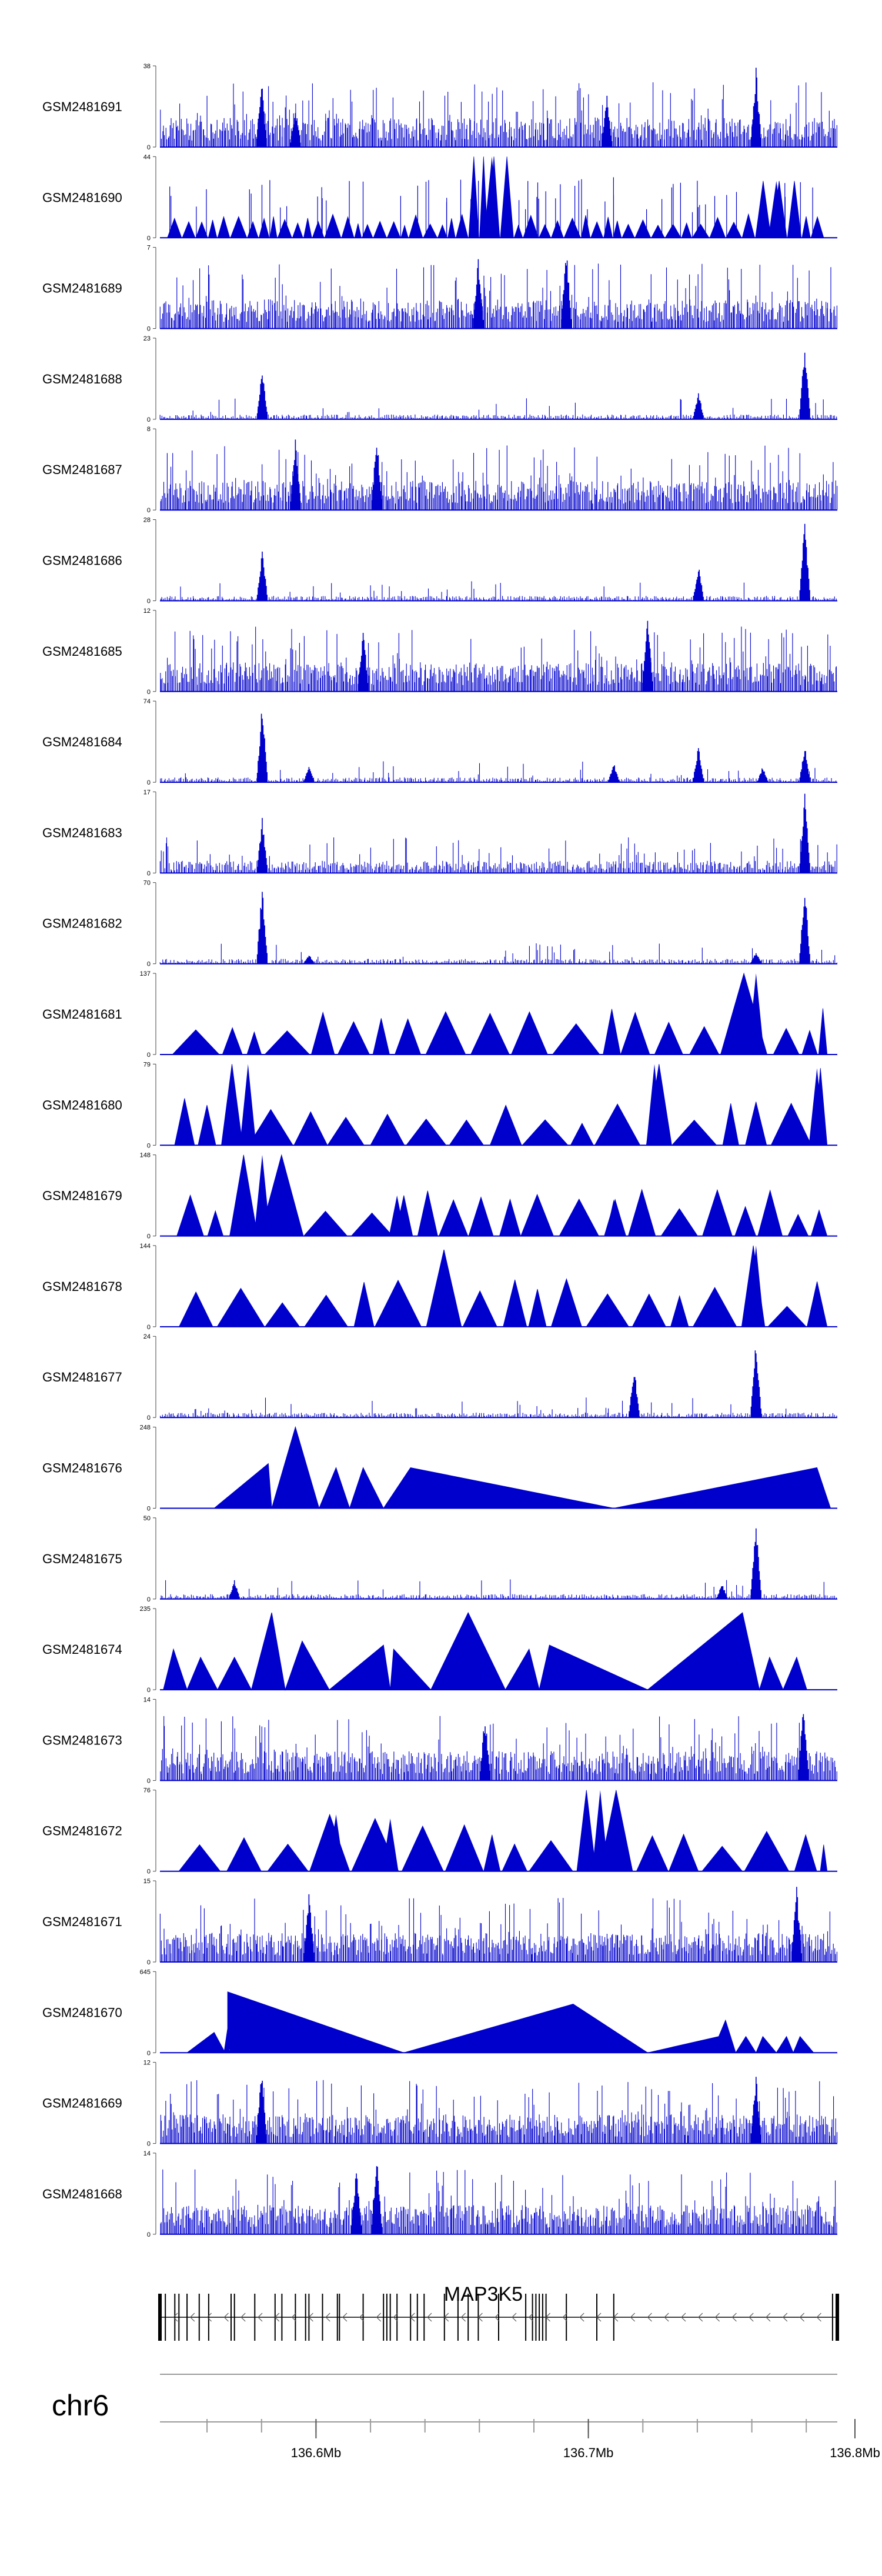 The image size is (882, 2576). I want to click on y-max-label: 7, so click(149, 248).